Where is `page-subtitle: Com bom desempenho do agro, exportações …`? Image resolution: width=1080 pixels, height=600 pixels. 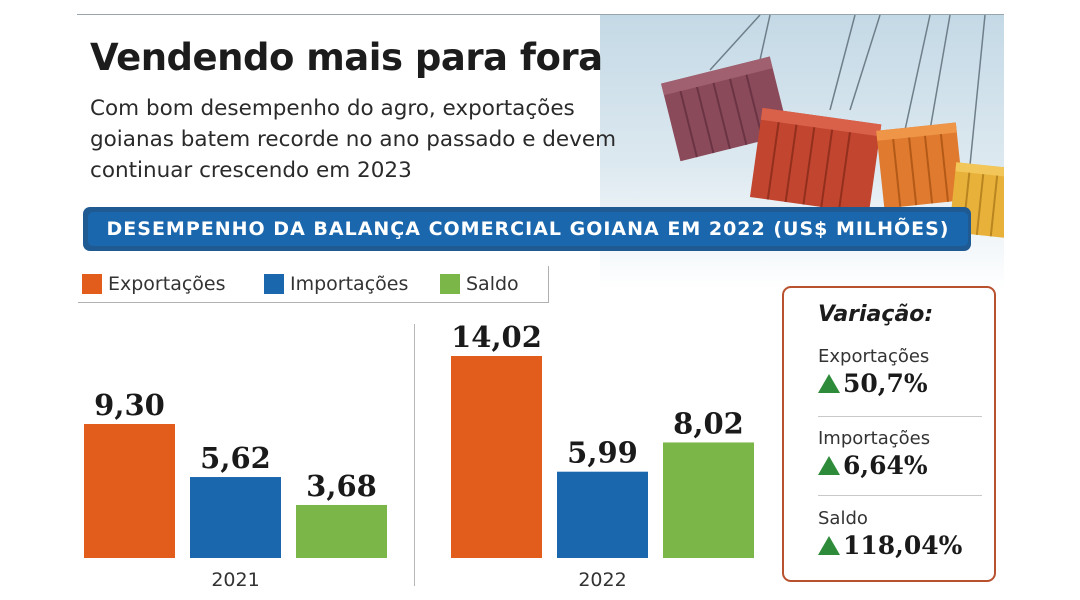 page-subtitle: Com bom desempenho do agro, exportações … is located at coordinates (353, 139).